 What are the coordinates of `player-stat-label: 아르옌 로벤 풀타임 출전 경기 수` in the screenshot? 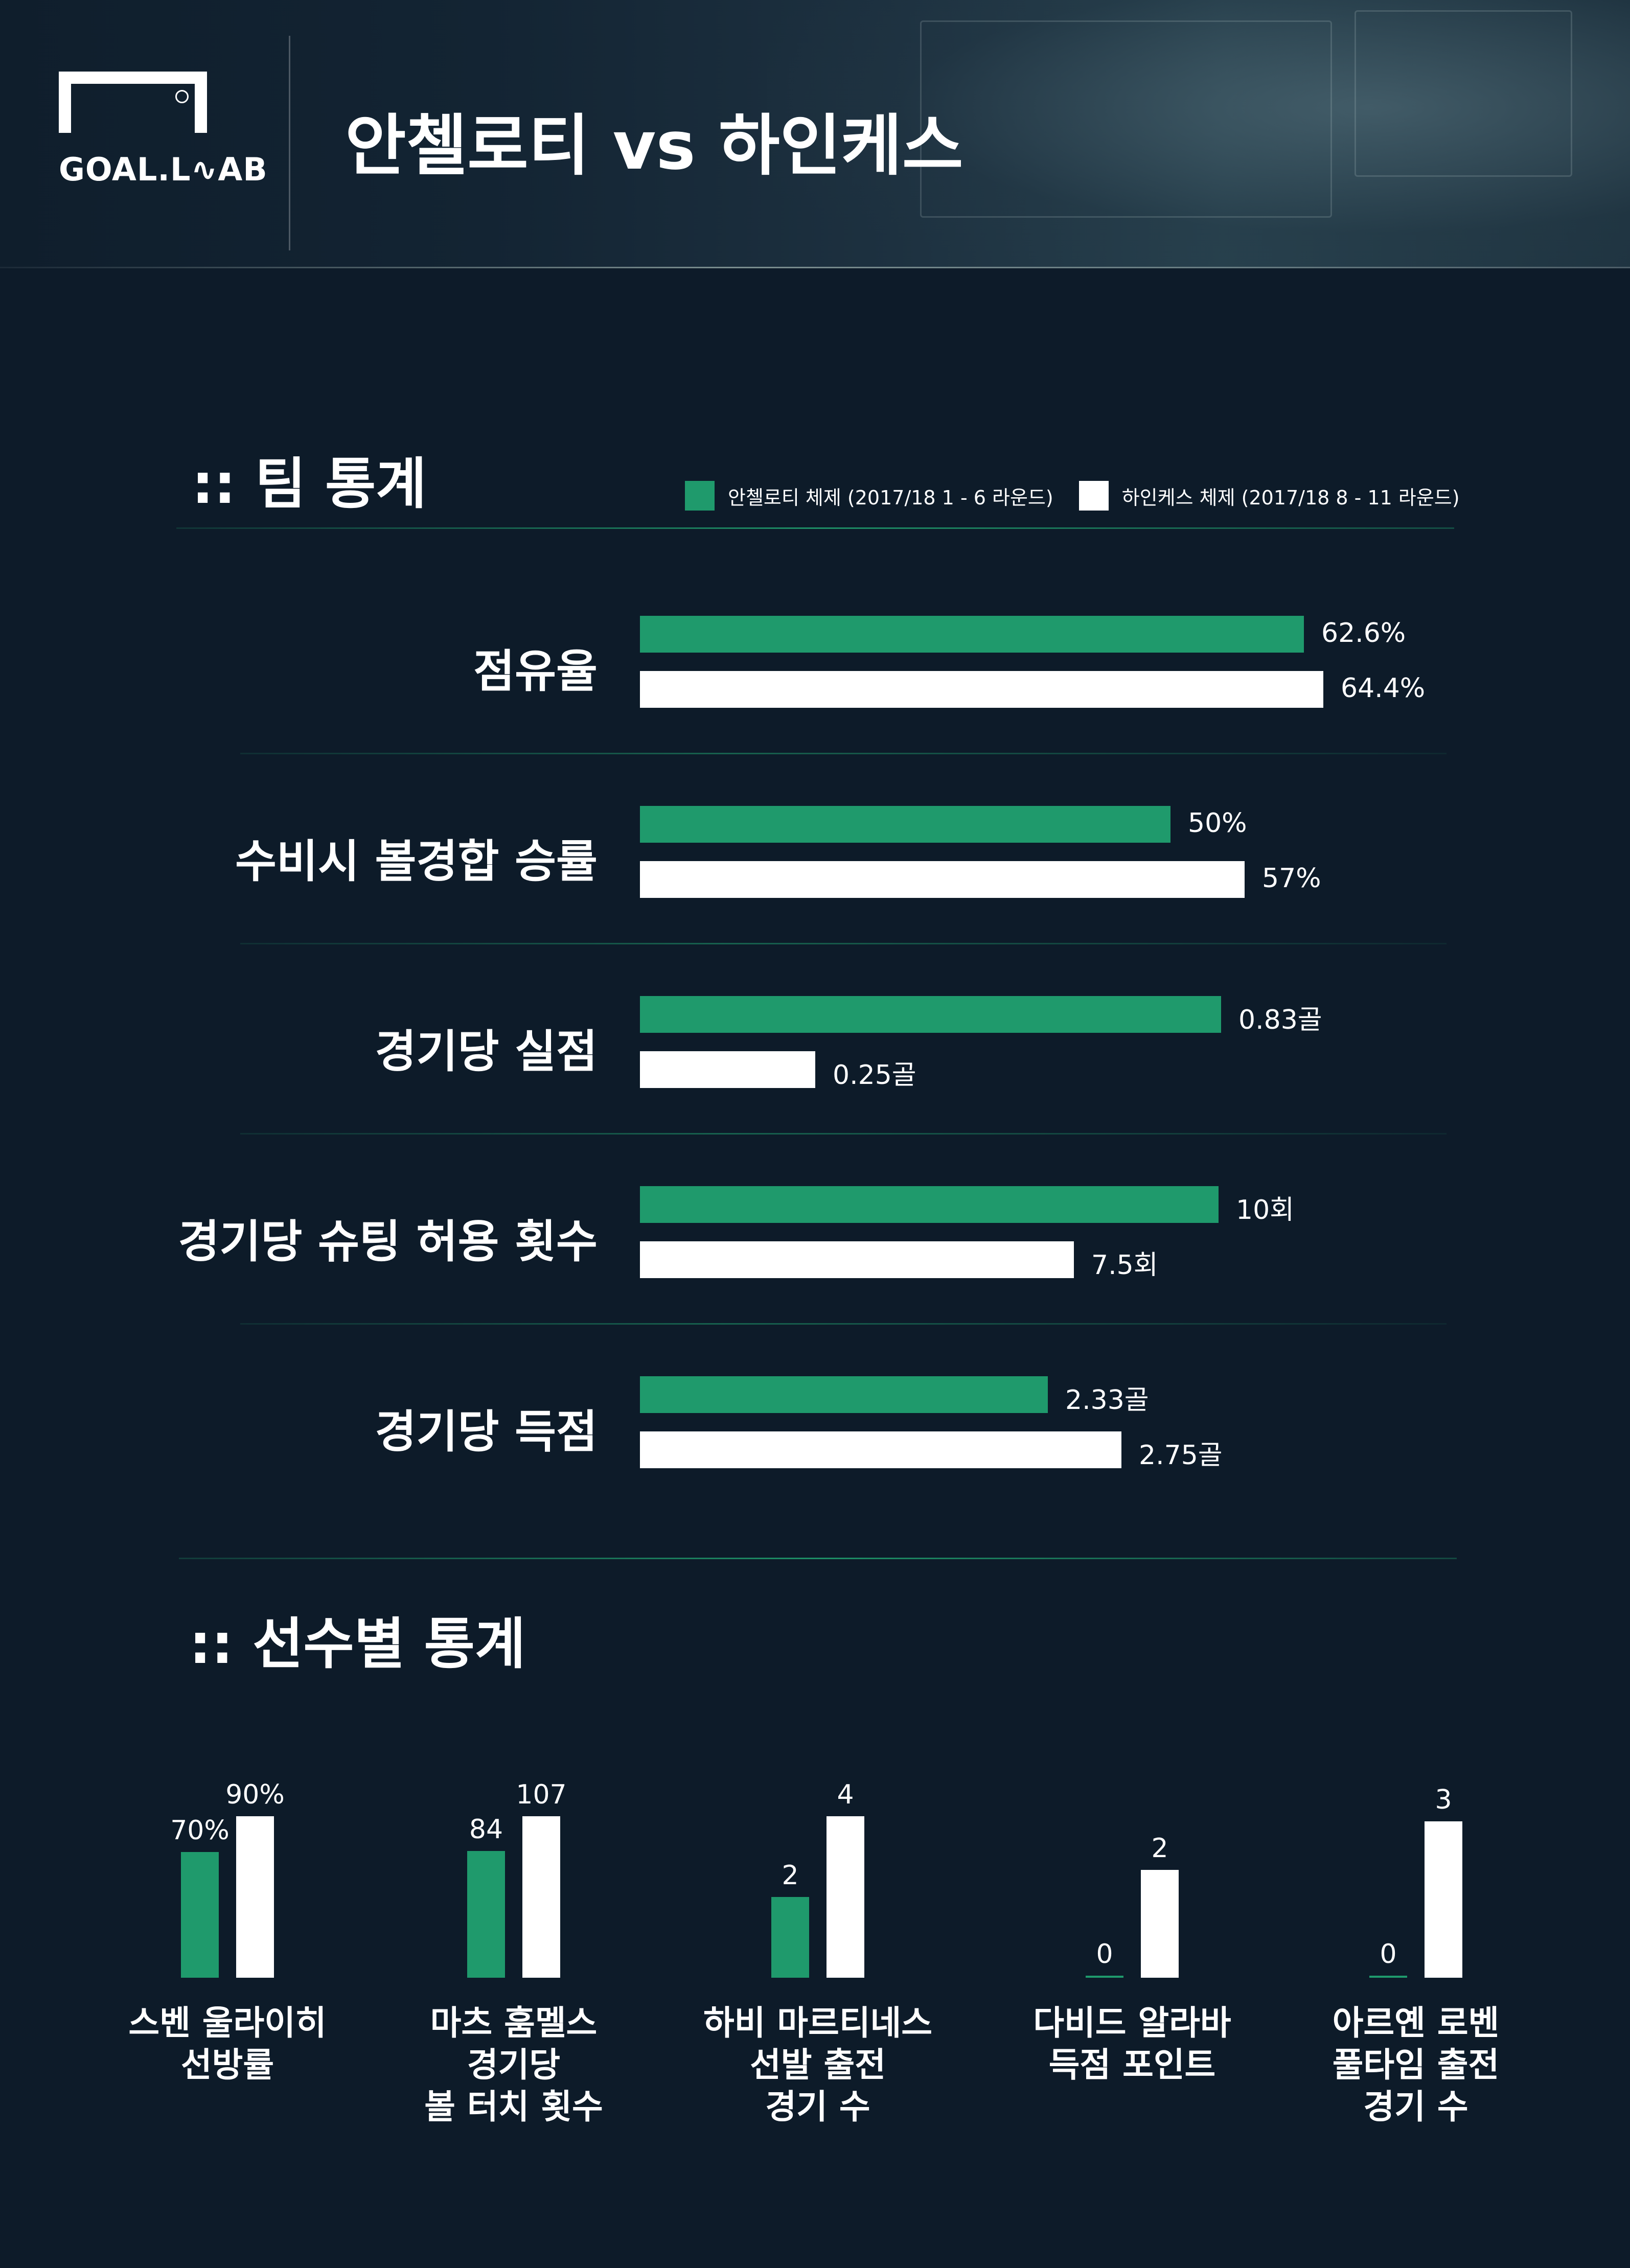 It's located at (1415, 2065).